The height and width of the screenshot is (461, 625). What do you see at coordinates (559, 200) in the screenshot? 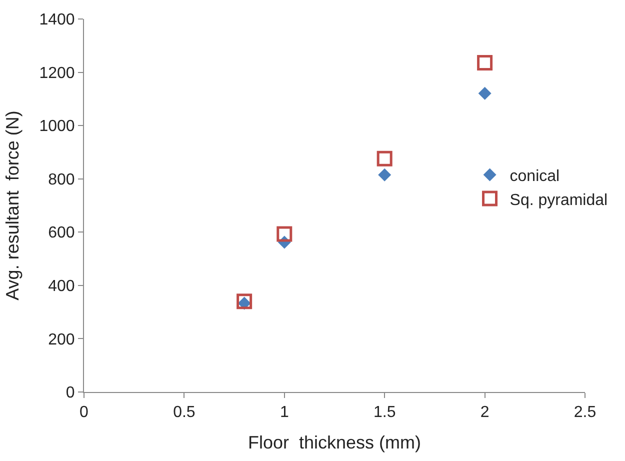
I see `legend-label: Sq. pyramidal` at bounding box center [559, 200].